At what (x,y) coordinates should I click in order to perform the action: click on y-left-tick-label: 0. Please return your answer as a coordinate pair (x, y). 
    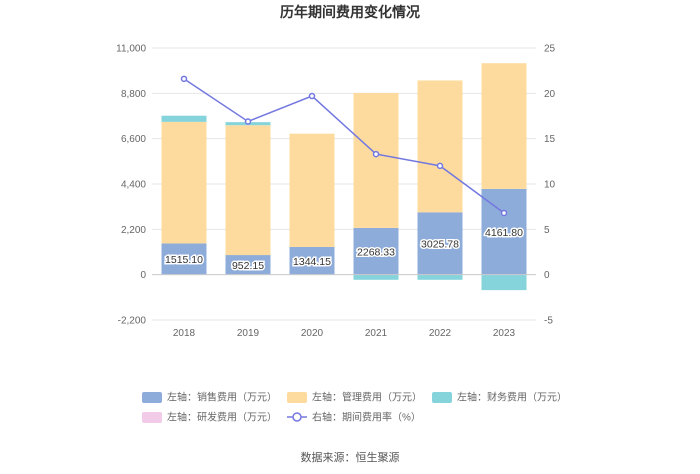
    Looking at the image, I should click on (143, 275).